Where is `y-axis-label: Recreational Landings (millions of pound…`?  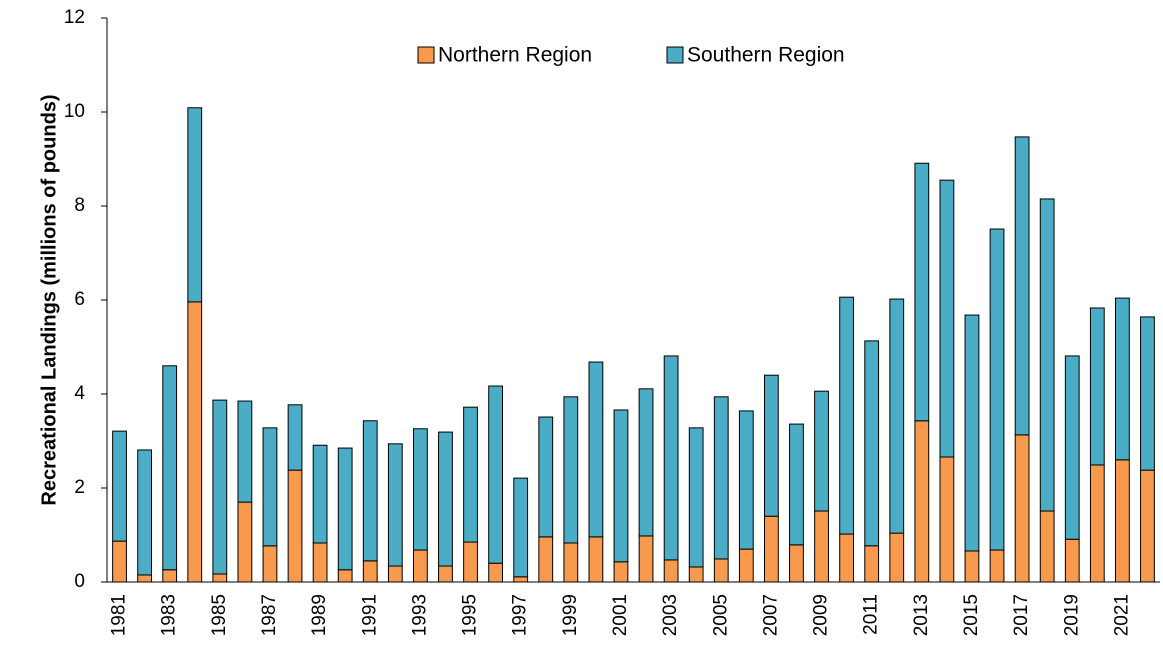 y-axis-label: Recreational Landings (millions of pound… is located at coordinates (49, 299).